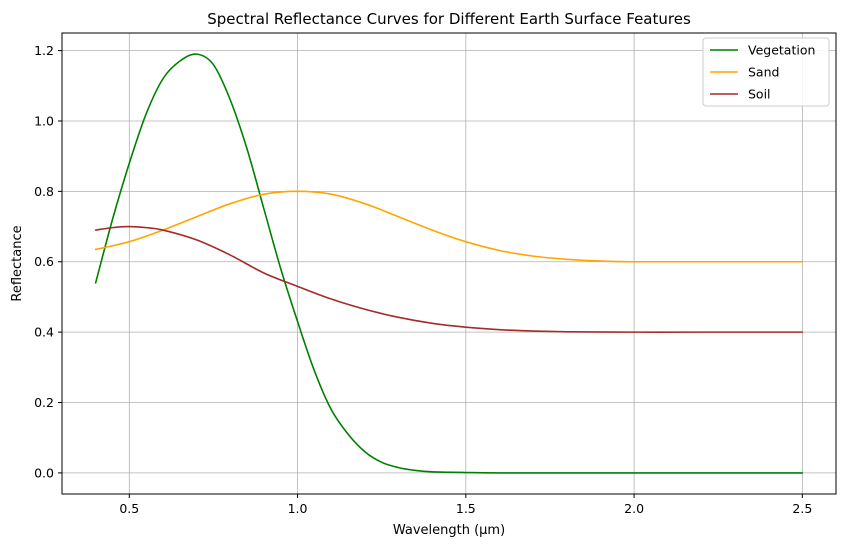 The image size is (846, 547). Describe the element at coordinates (44, 120) in the screenshot. I see `y-tick-label: 1.0` at that location.